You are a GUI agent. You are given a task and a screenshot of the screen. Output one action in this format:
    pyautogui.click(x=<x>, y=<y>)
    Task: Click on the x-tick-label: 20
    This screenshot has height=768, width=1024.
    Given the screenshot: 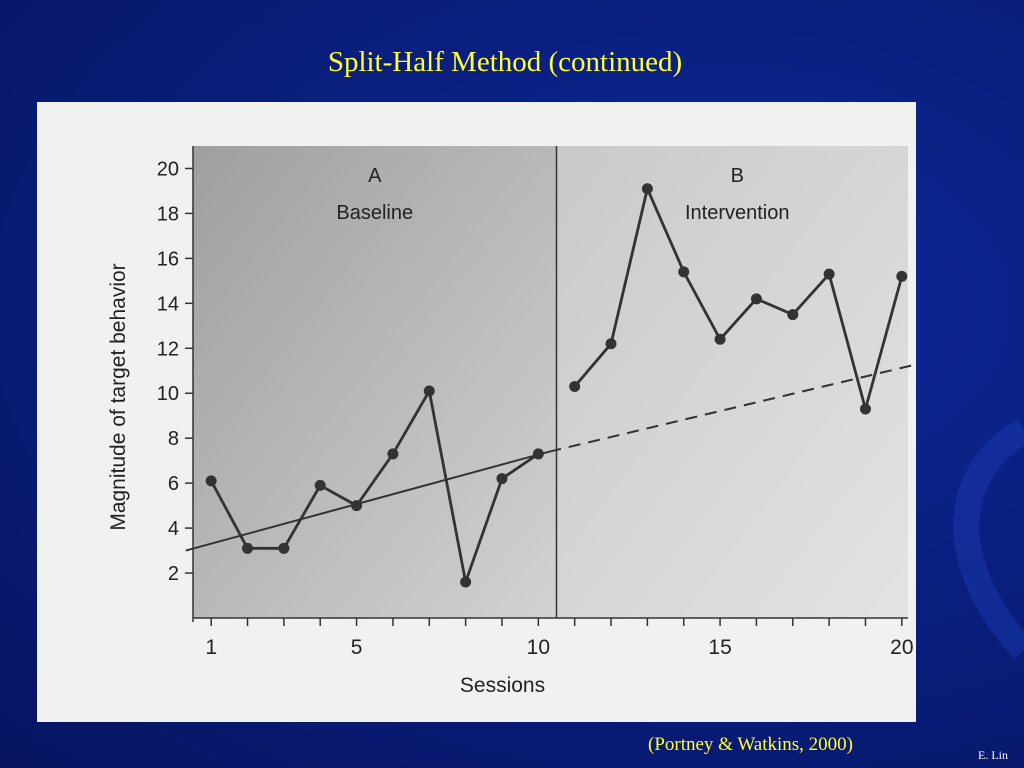 What is the action you would take?
    pyautogui.click(x=901, y=647)
    